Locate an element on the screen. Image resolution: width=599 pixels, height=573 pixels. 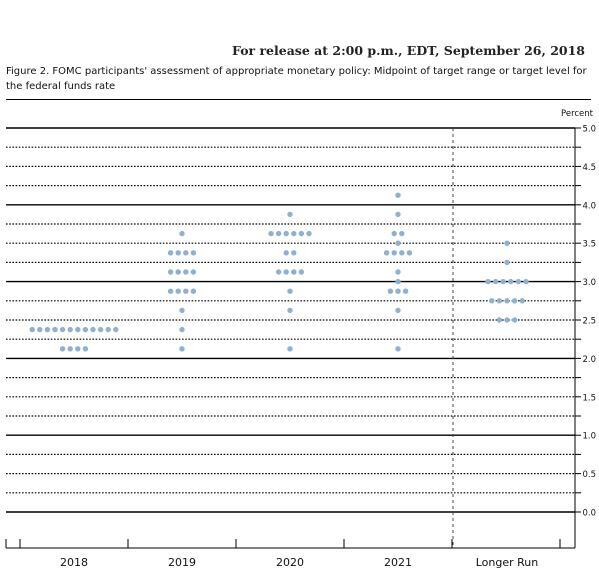
y-tick-label: 4.5 is located at coordinates (589, 168).